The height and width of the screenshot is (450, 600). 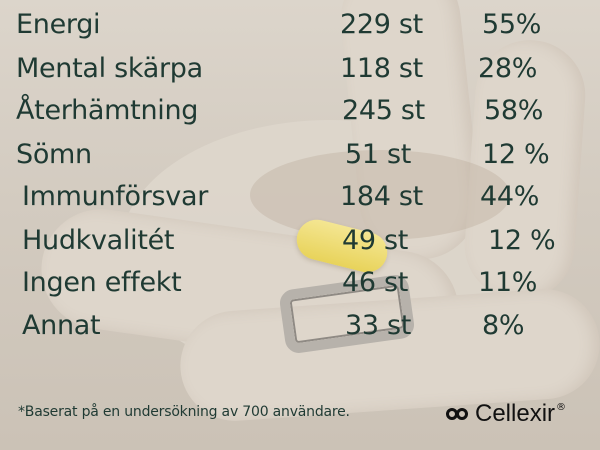 What do you see at coordinates (54, 154) in the screenshot?
I see `row-label: Sömn` at bounding box center [54, 154].